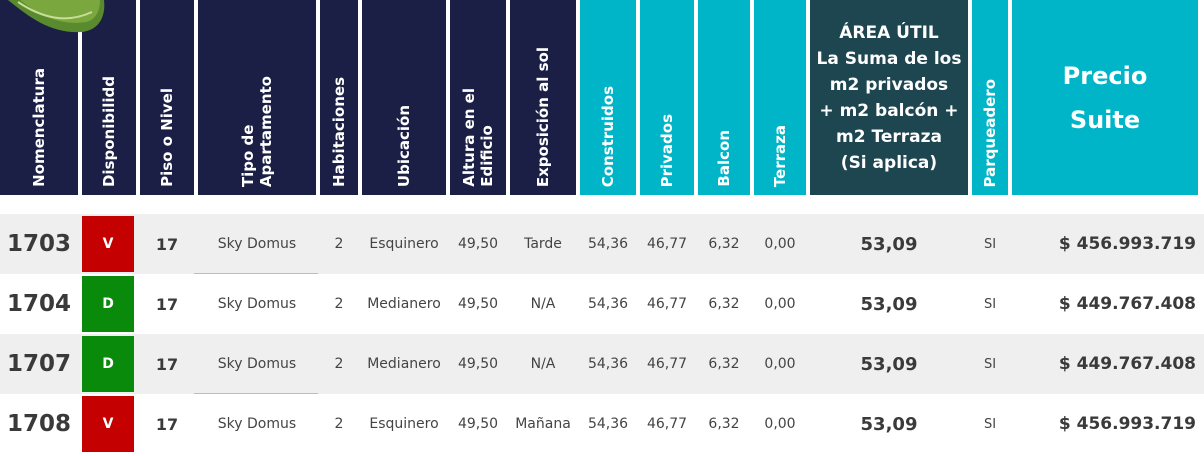 The height and width of the screenshot is (456, 1204). I want to click on header-habitaciones-label: Habitaciones, so click(339, 132).